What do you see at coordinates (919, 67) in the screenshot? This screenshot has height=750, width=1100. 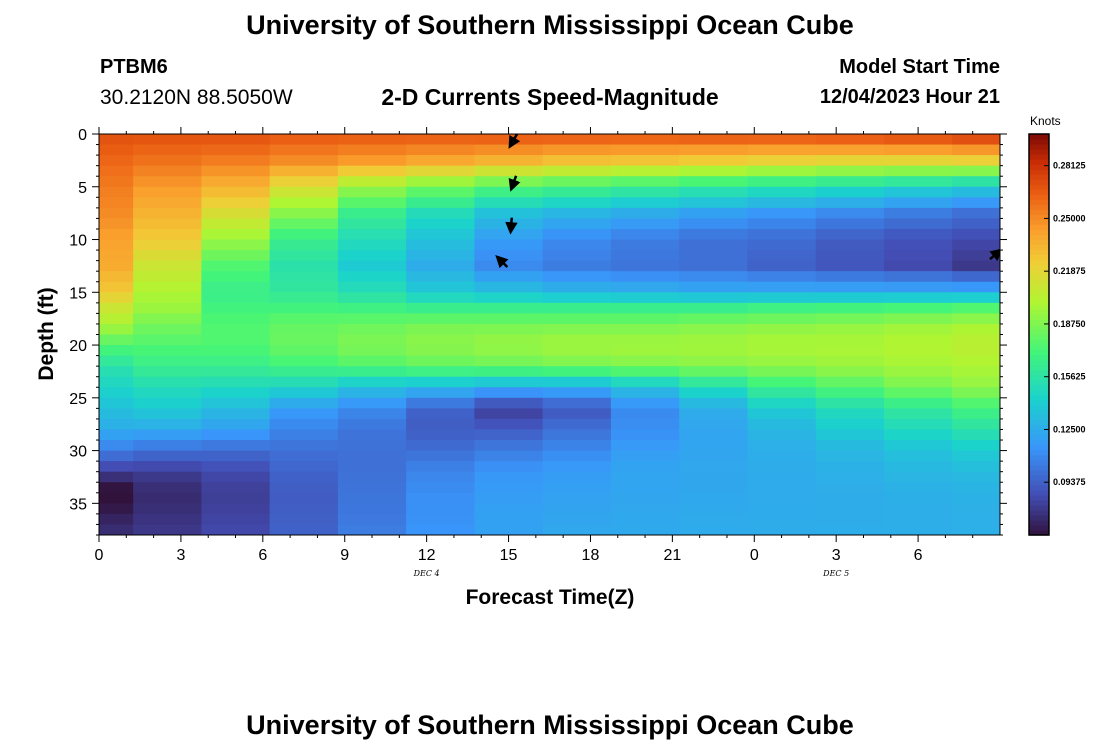 I see `model-start-label: Model Start Time` at bounding box center [919, 67].